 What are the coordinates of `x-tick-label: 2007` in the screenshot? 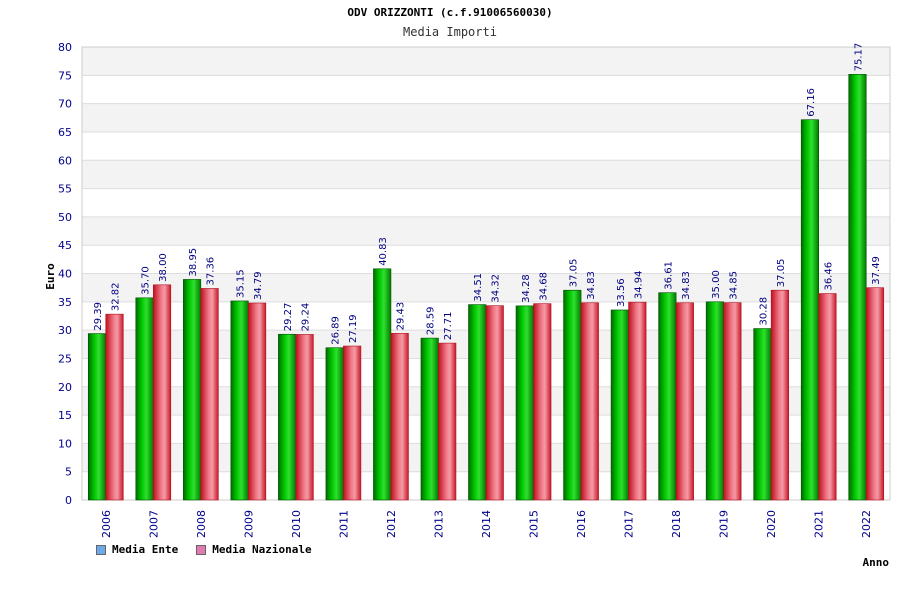 It's located at (153, 524).